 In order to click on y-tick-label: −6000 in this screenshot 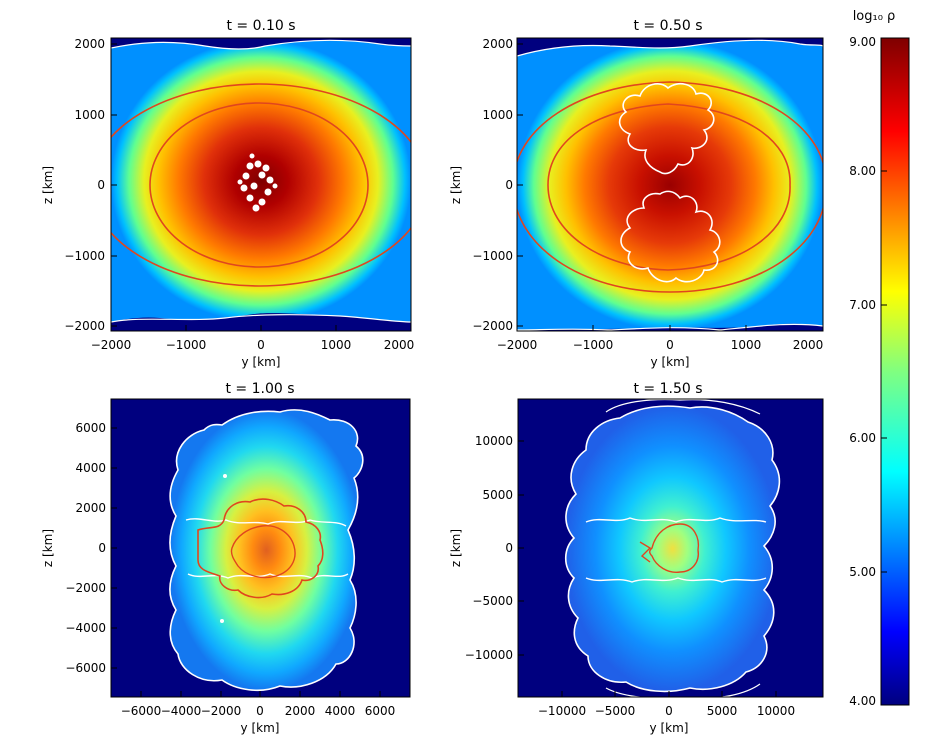, I will do `click(85, 668)`.